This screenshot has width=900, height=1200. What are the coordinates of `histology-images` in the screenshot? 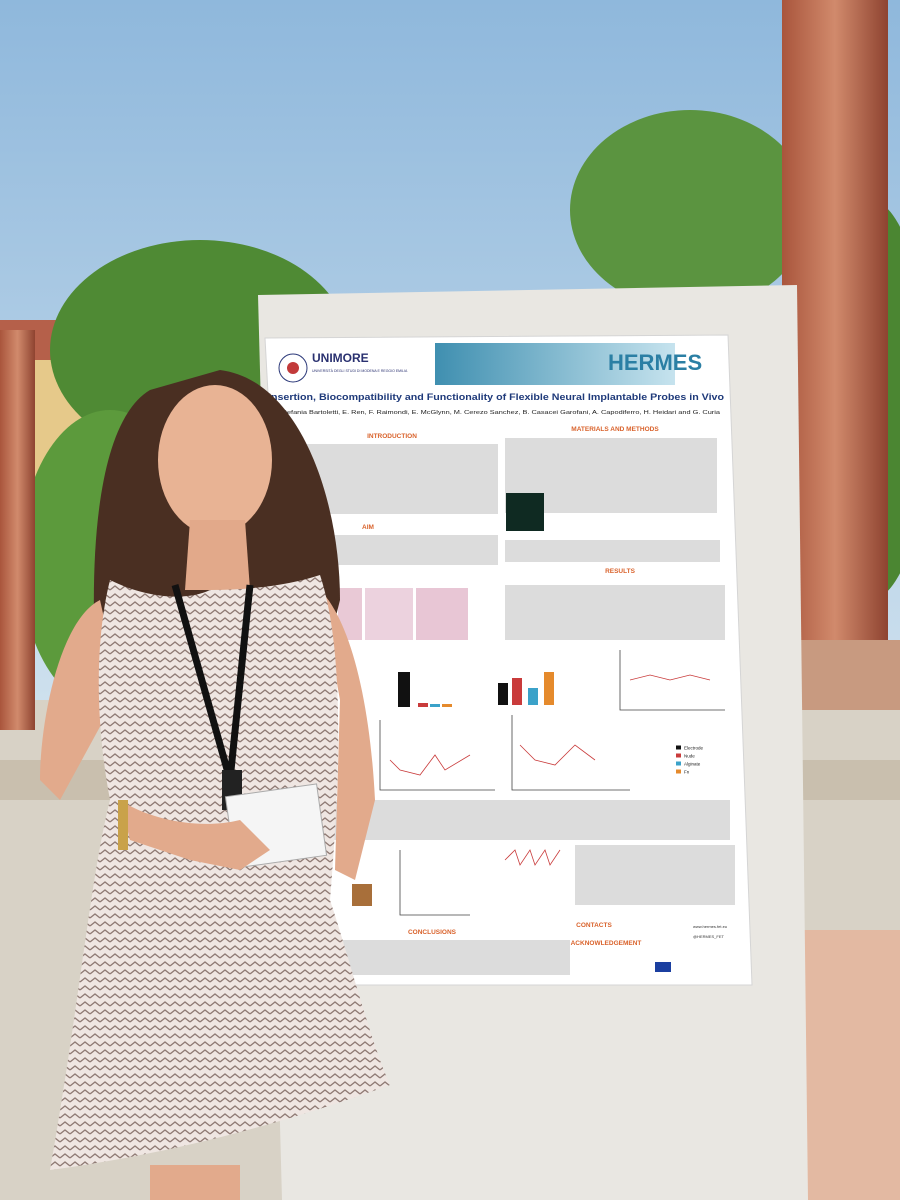 It's located at (403, 614).